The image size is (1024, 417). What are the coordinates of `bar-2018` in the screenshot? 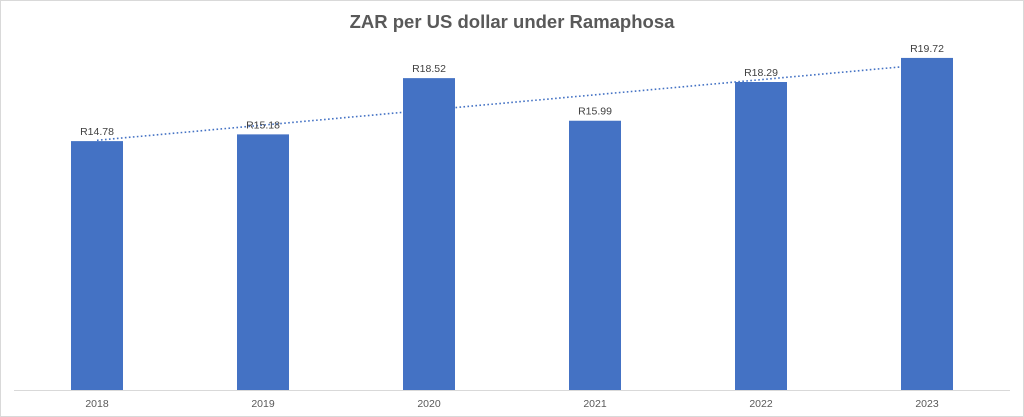 It's located at (97, 265).